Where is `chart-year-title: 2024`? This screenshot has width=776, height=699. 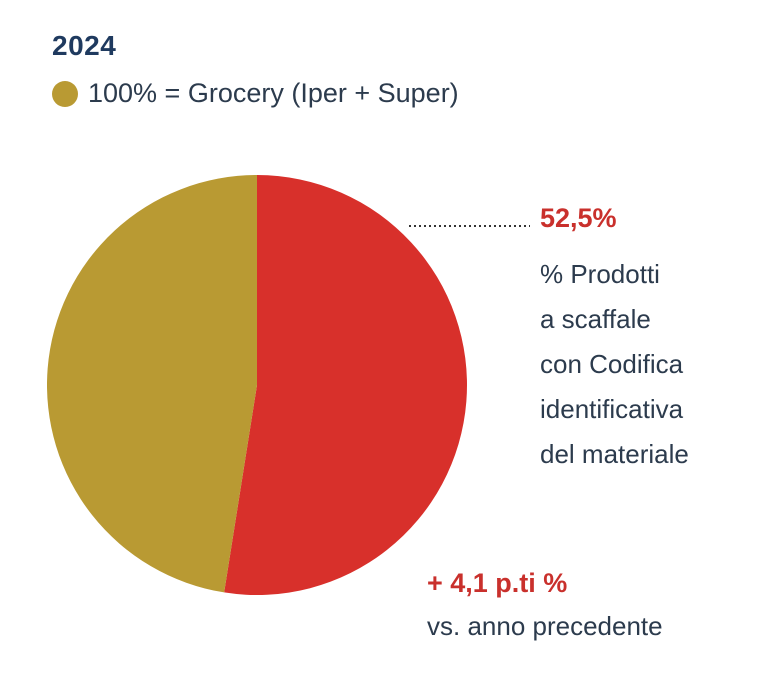 chart-year-title: 2024 is located at coordinates (84, 45).